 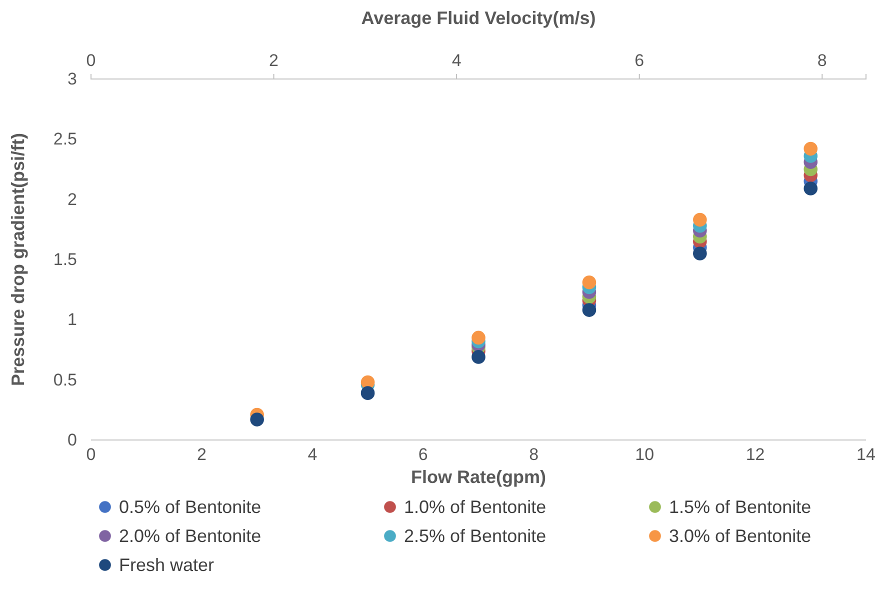 I want to click on x-tick-label: 10, so click(x=644, y=454).